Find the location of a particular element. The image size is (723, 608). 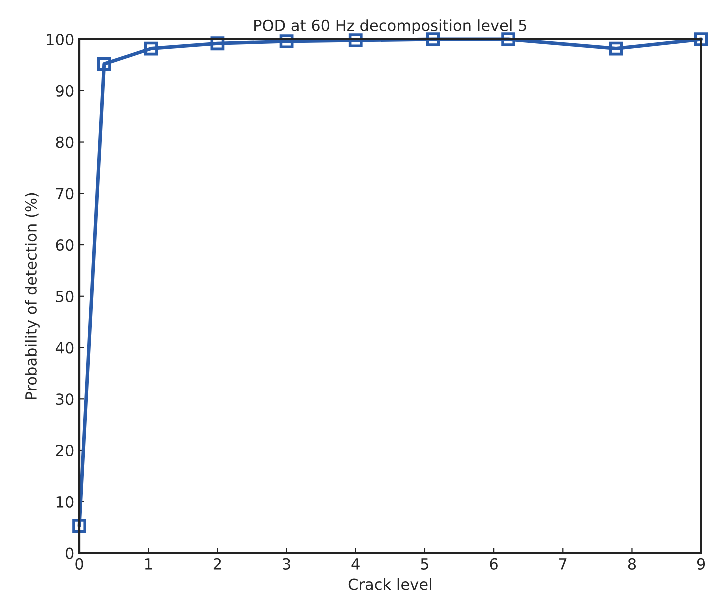

y-tick-label: 0 is located at coordinates (70, 554).